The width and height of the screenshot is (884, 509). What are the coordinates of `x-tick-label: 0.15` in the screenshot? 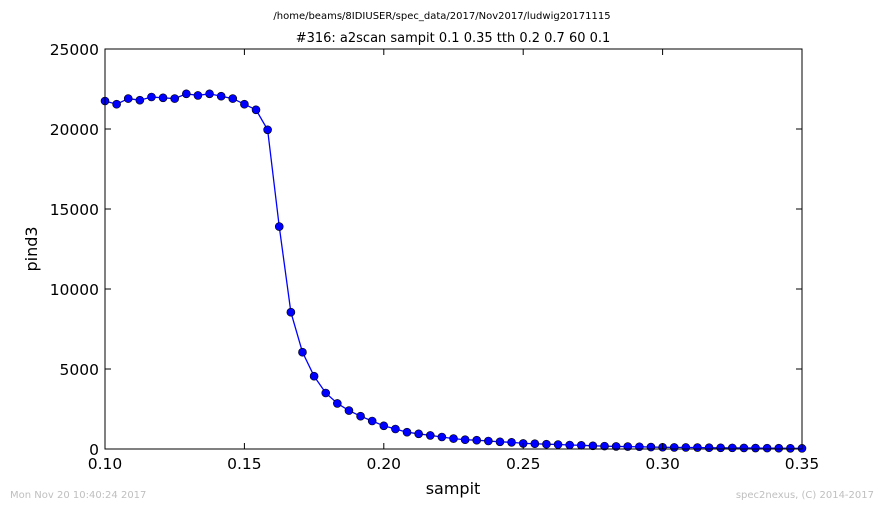 It's located at (244, 464).